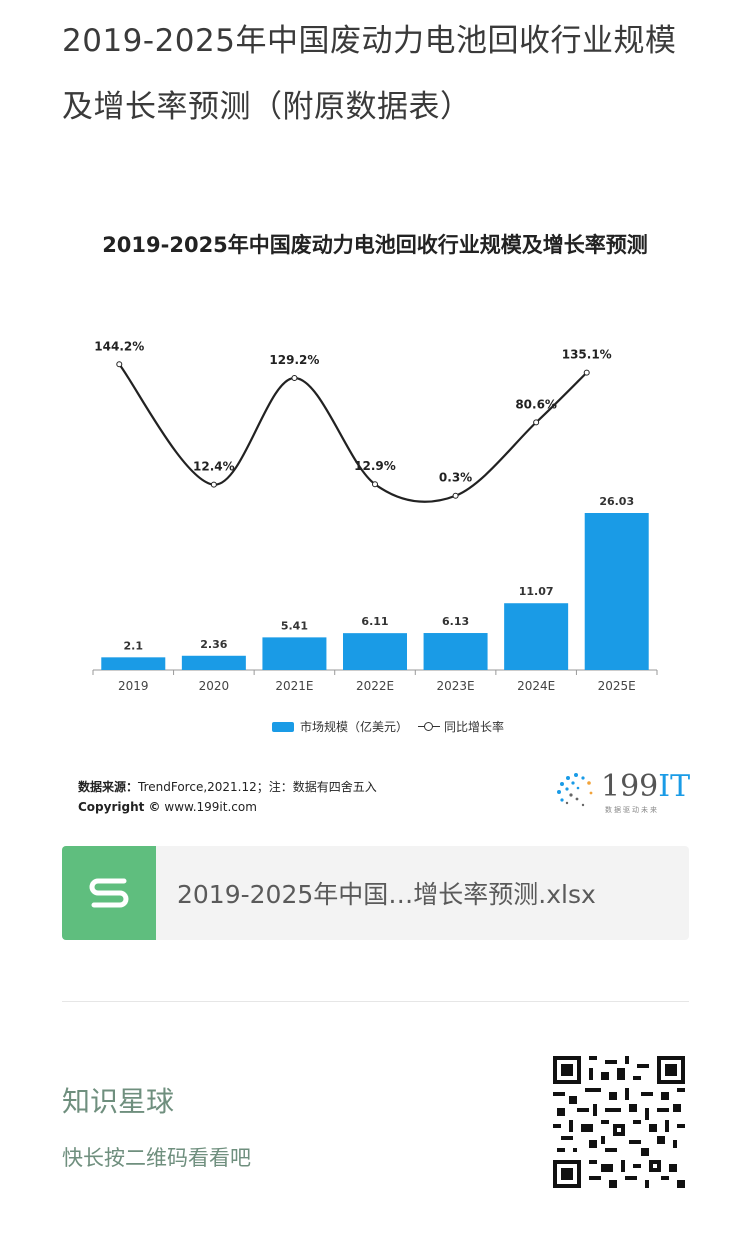 Image resolution: width=750 pixels, height=1243 pixels. What do you see at coordinates (536, 686) in the screenshot?
I see `x-tick-label: 2024E` at bounding box center [536, 686].